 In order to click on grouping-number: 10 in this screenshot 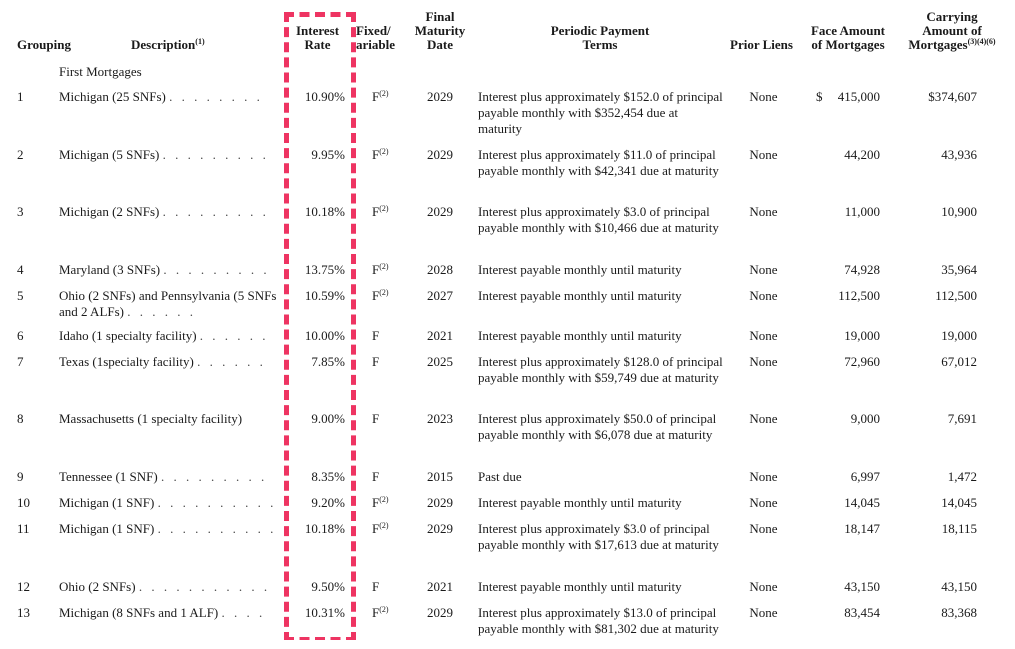, I will do `click(23, 502)`.